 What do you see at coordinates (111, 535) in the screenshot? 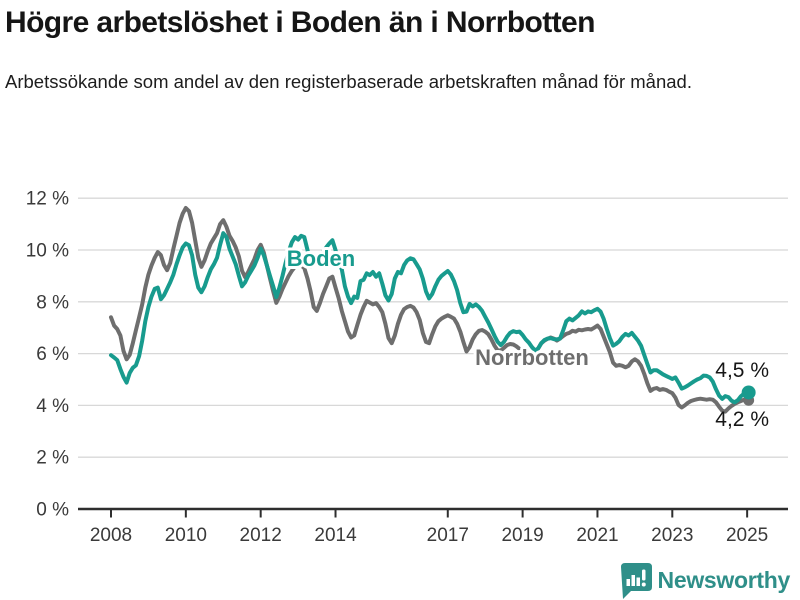
I see `x-axis-tick-label: 2008` at bounding box center [111, 535].